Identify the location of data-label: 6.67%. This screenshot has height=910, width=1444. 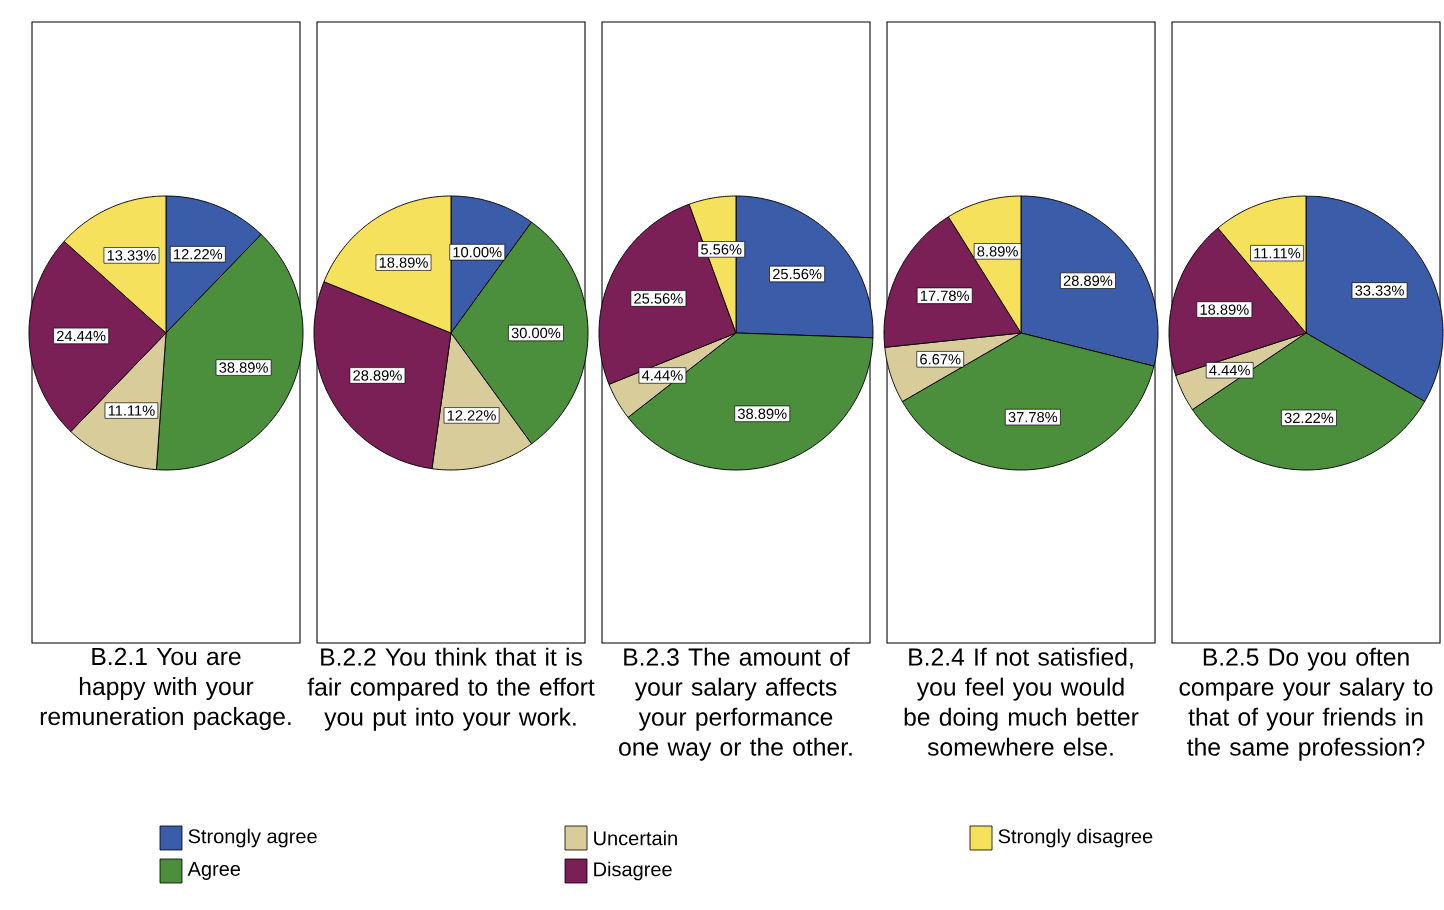
(940, 359).